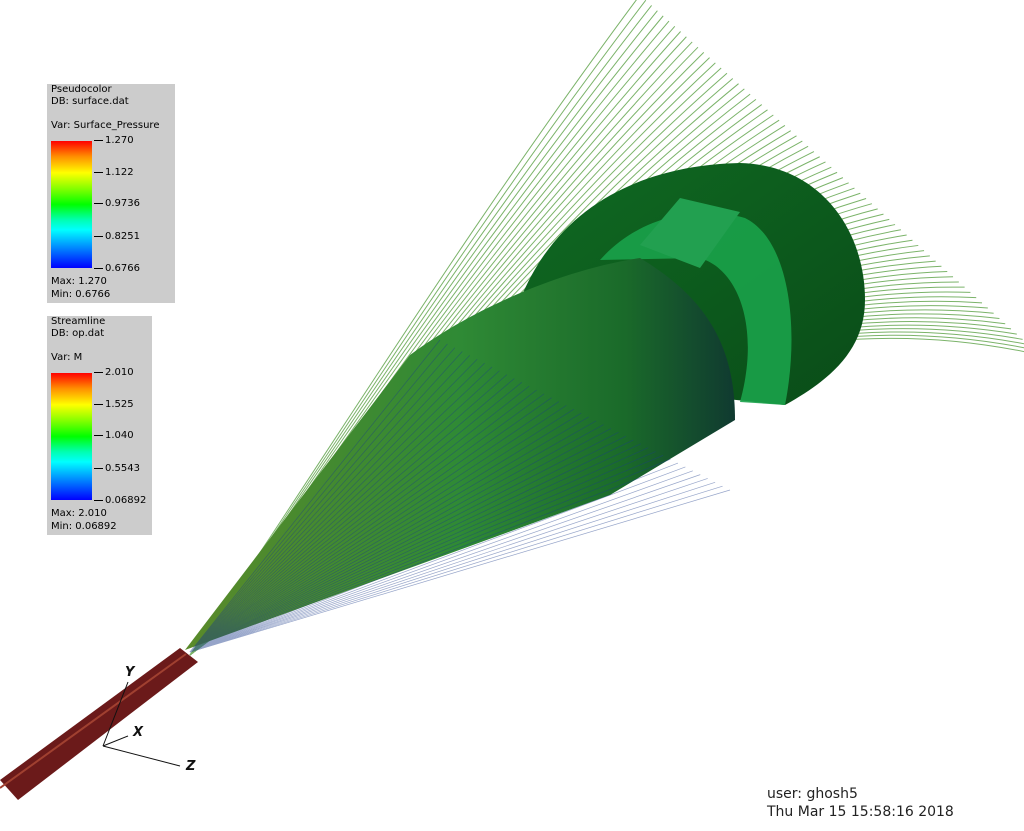 The height and width of the screenshot is (831, 1024). I want to click on inlet-pipe-highlight, so click(93, 721).